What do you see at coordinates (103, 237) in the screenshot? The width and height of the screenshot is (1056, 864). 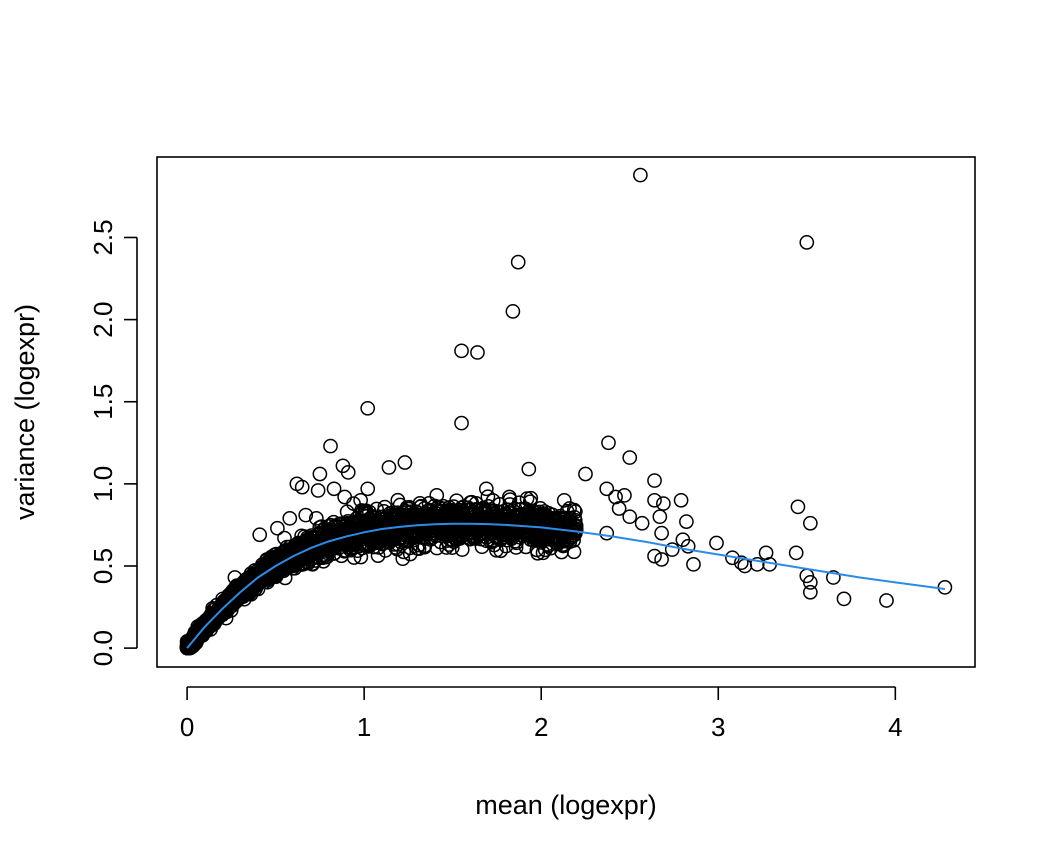 I see `y-tick-label: 2.5` at bounding box center [103, 237].